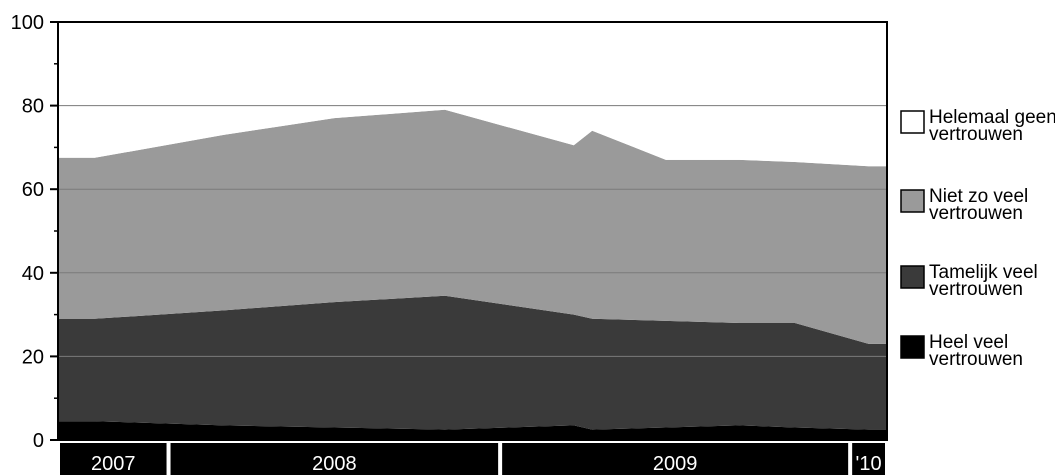 The width and height of the screenshot is (1055, 475). What do you see at coordinates (334, 464) in the screenshot?
I see `year-label: 2008` at bounding box center [334, 464].